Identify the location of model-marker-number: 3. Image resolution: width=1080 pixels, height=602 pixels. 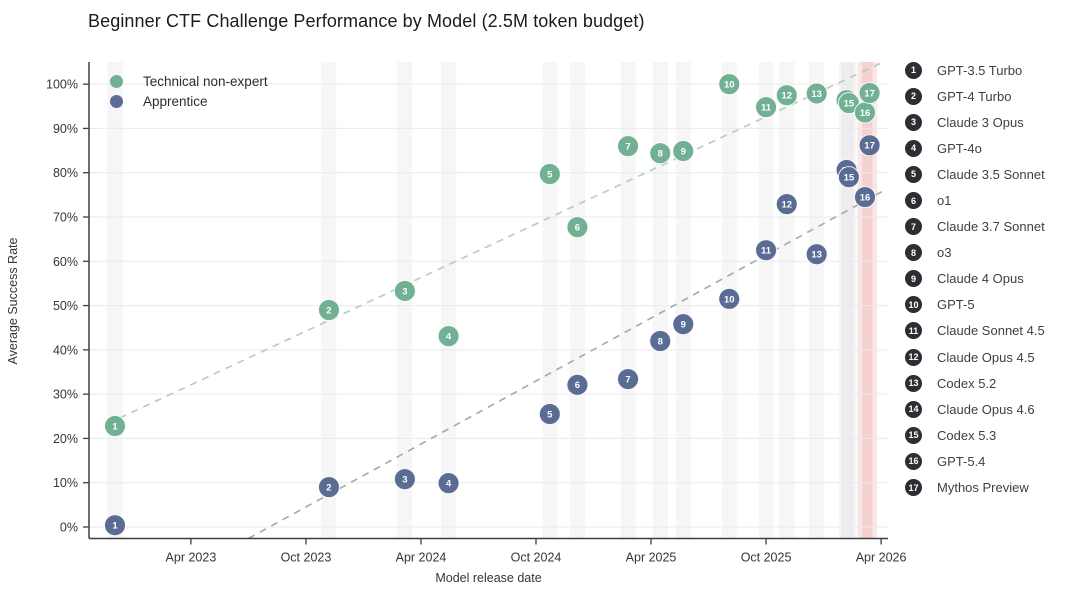
(404, 291).